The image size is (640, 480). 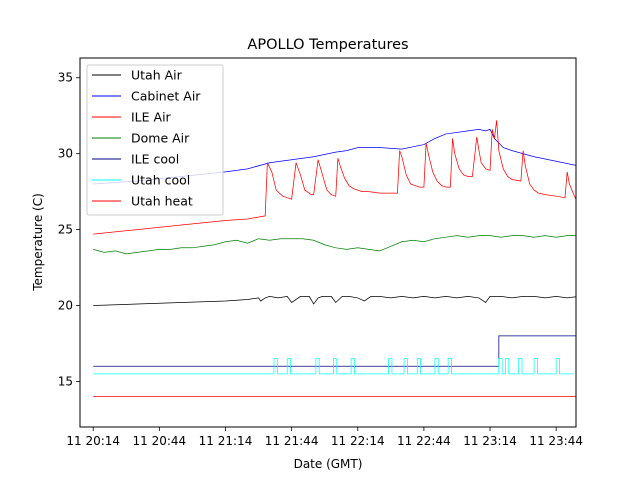 I want to click on x-tick-label: 11 23:14, so click(x=490, y=441).